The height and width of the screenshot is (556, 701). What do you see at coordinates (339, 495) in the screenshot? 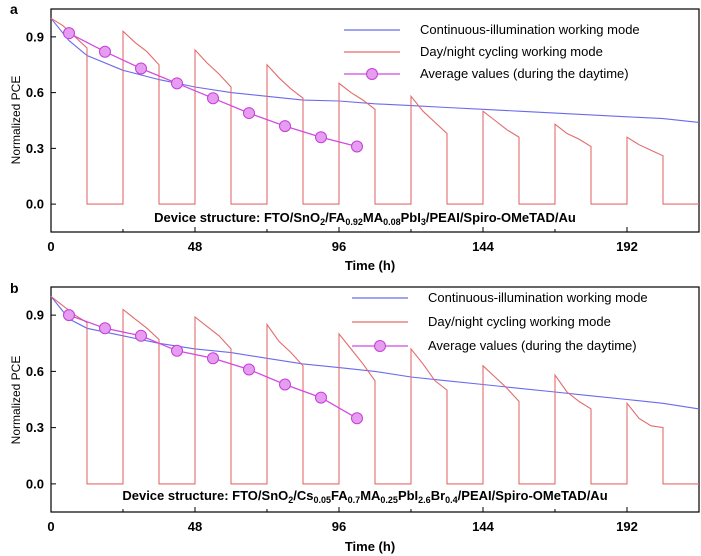
I see `formula-part: FA` at bounding box center [339, 495].